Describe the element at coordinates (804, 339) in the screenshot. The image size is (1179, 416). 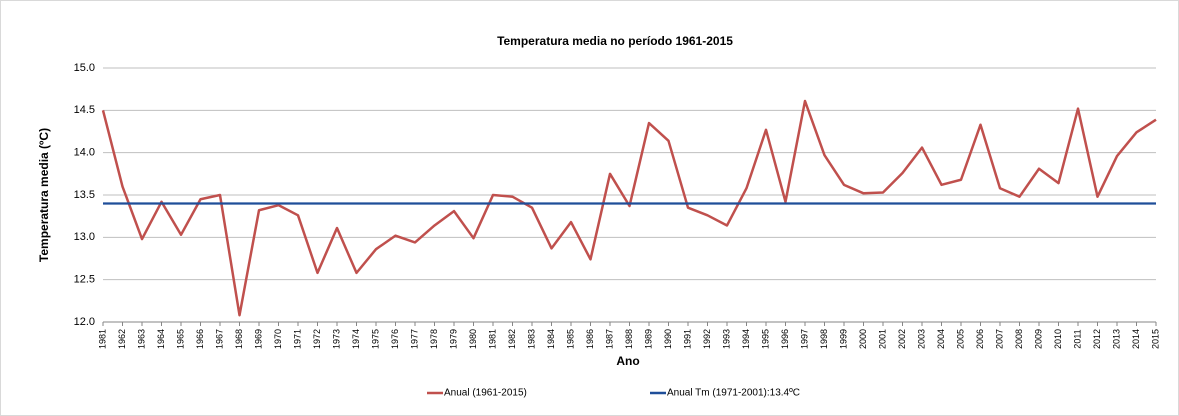
I see `x-tick-label: 1997` at that location.